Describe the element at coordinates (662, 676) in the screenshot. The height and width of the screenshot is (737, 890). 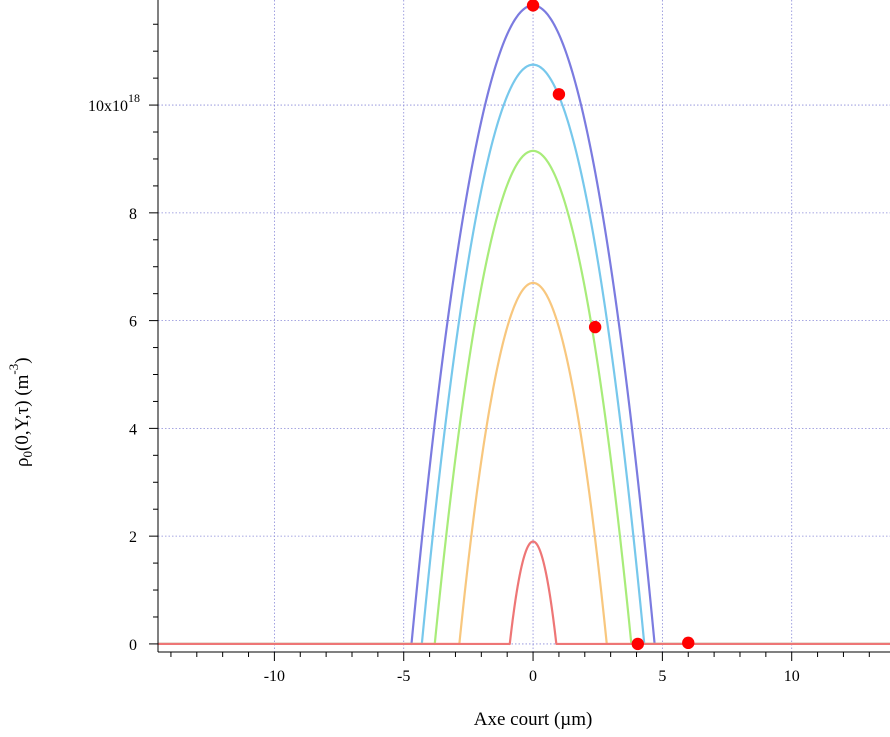
I see `x-tick-label: 5` at that location.